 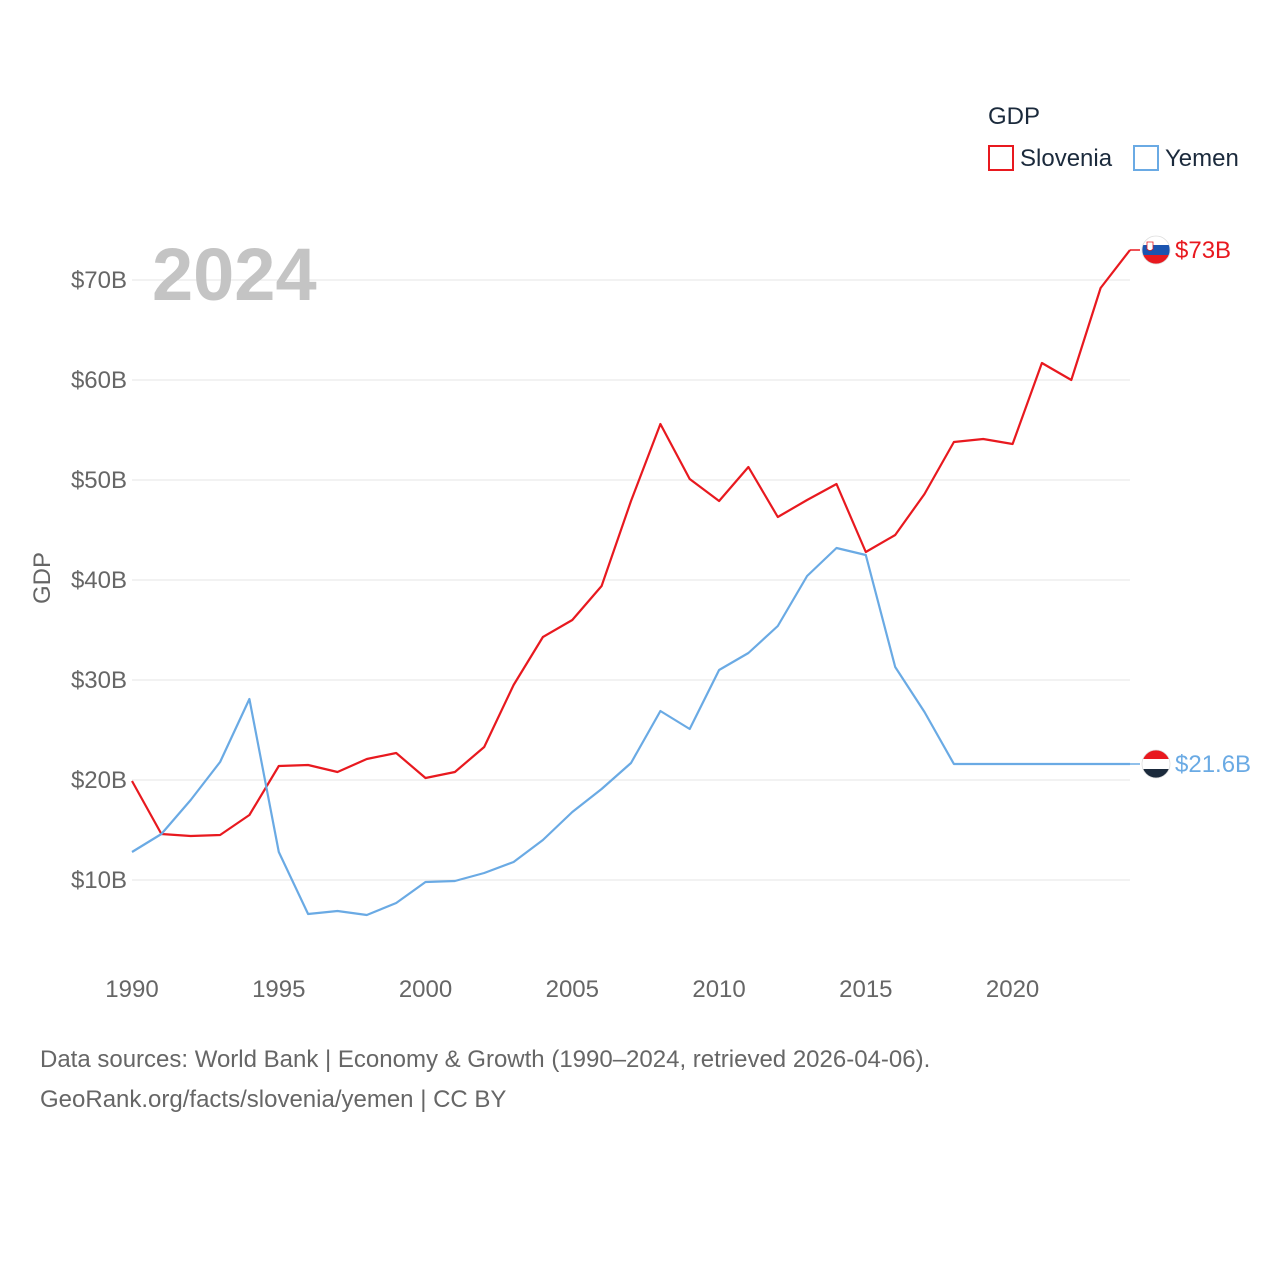 What do you see at coordinates (1213, 764) in the screenshot?
I see `end-value-label: $21.6B` at bounding box center [1213, 764].